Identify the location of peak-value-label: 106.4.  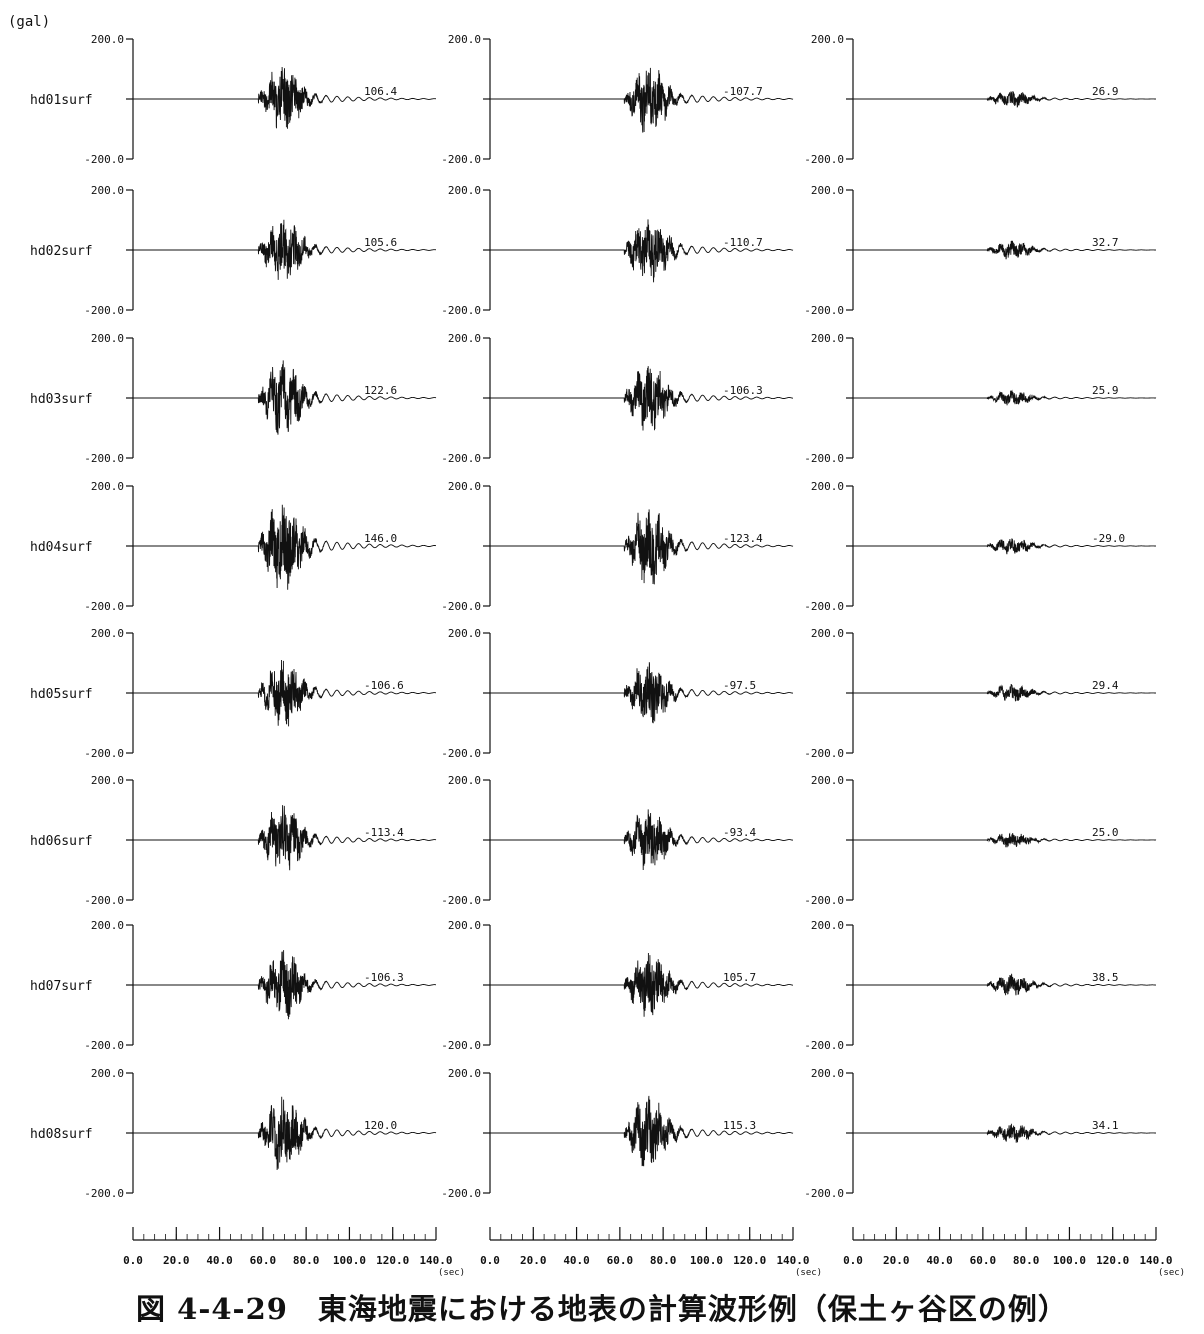
(380, 91).